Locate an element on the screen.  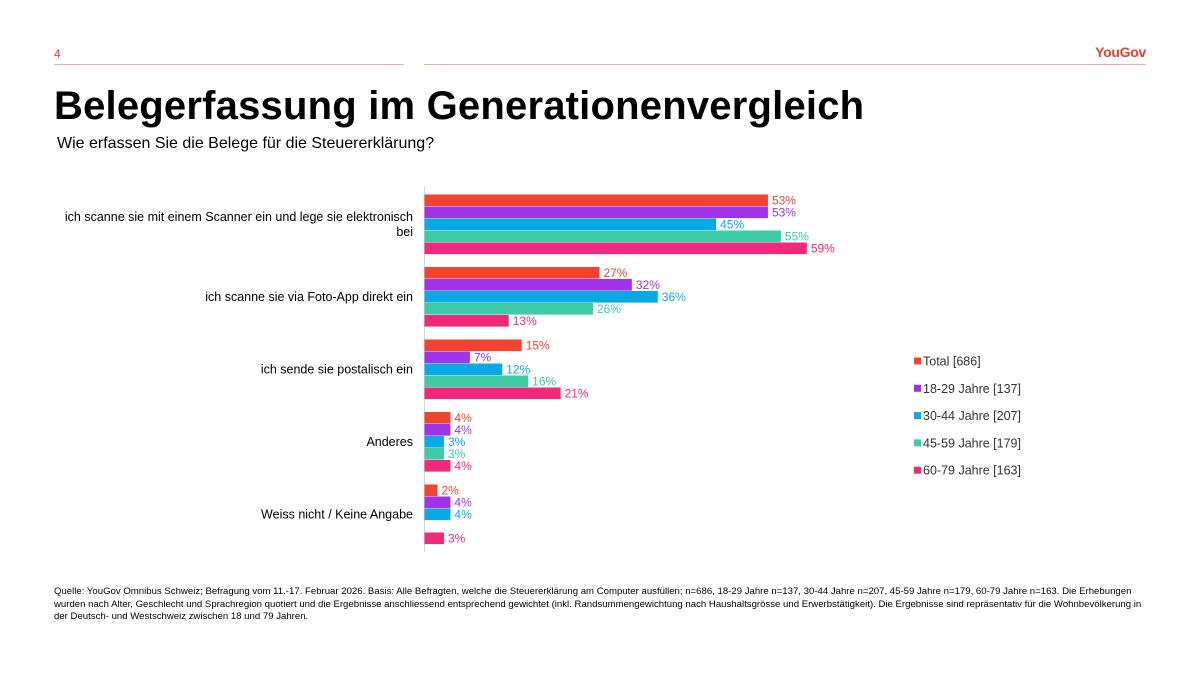
data-label: 36% is located at coordinates (674, 297).